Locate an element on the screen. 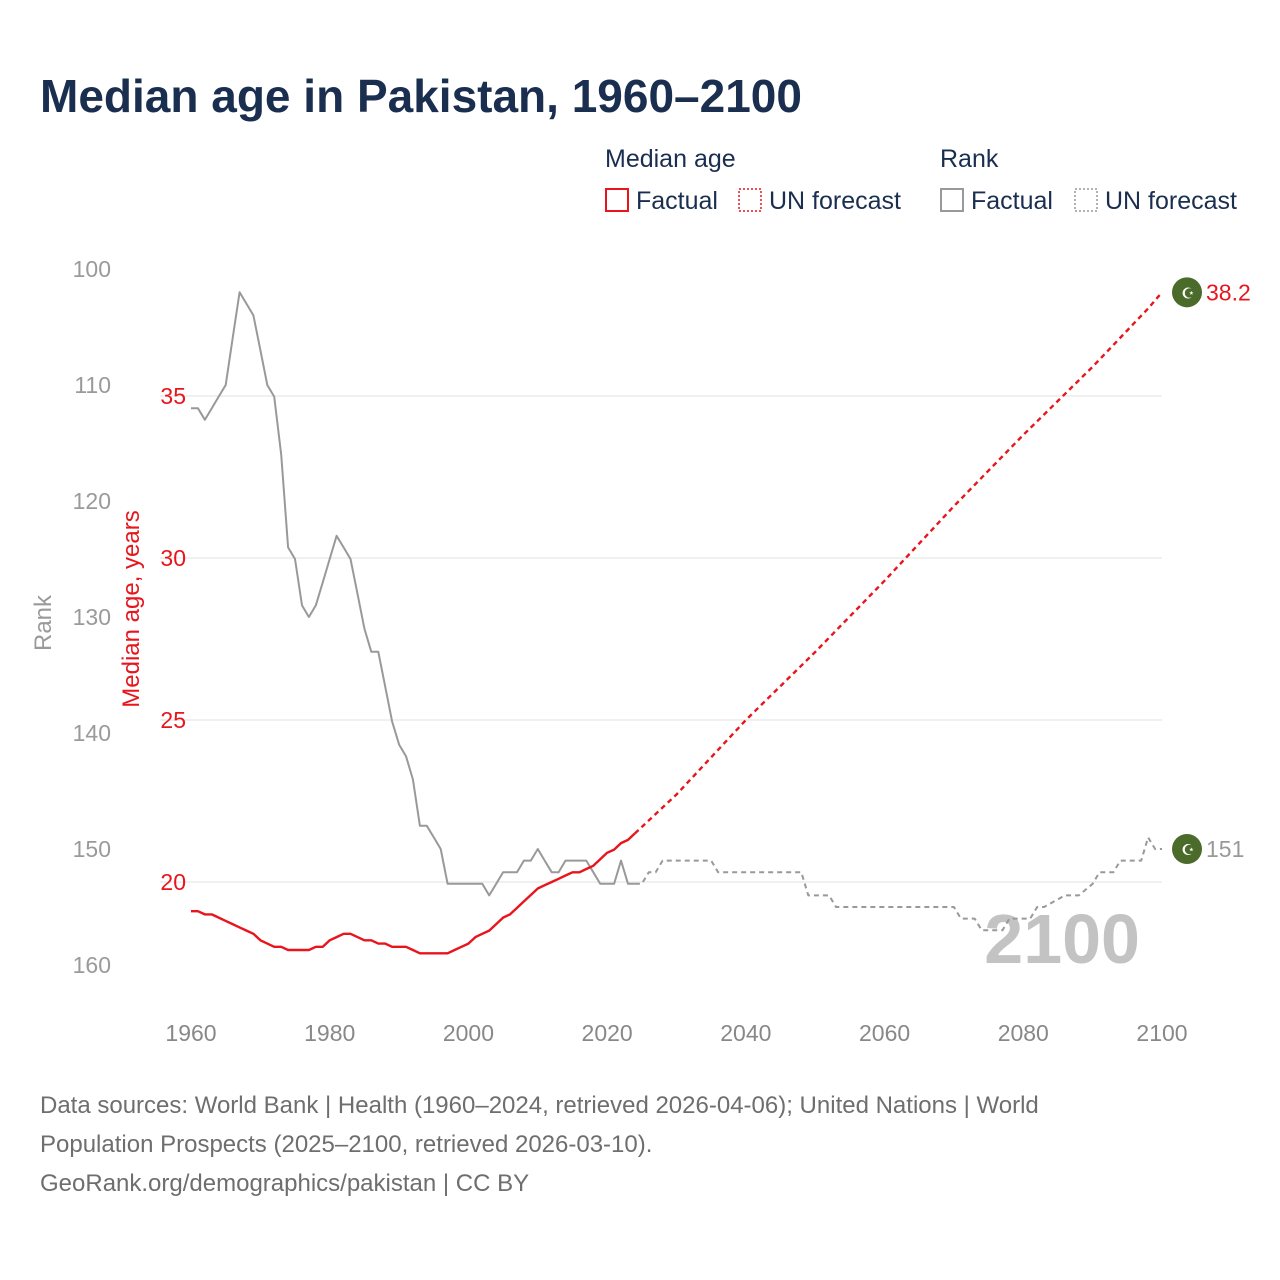 The image size is (1280, 1280). x-axis-ticks: 1960 1980 2000 2020 2040 2060 2080 2100 is located at coordinates (676, 1033).